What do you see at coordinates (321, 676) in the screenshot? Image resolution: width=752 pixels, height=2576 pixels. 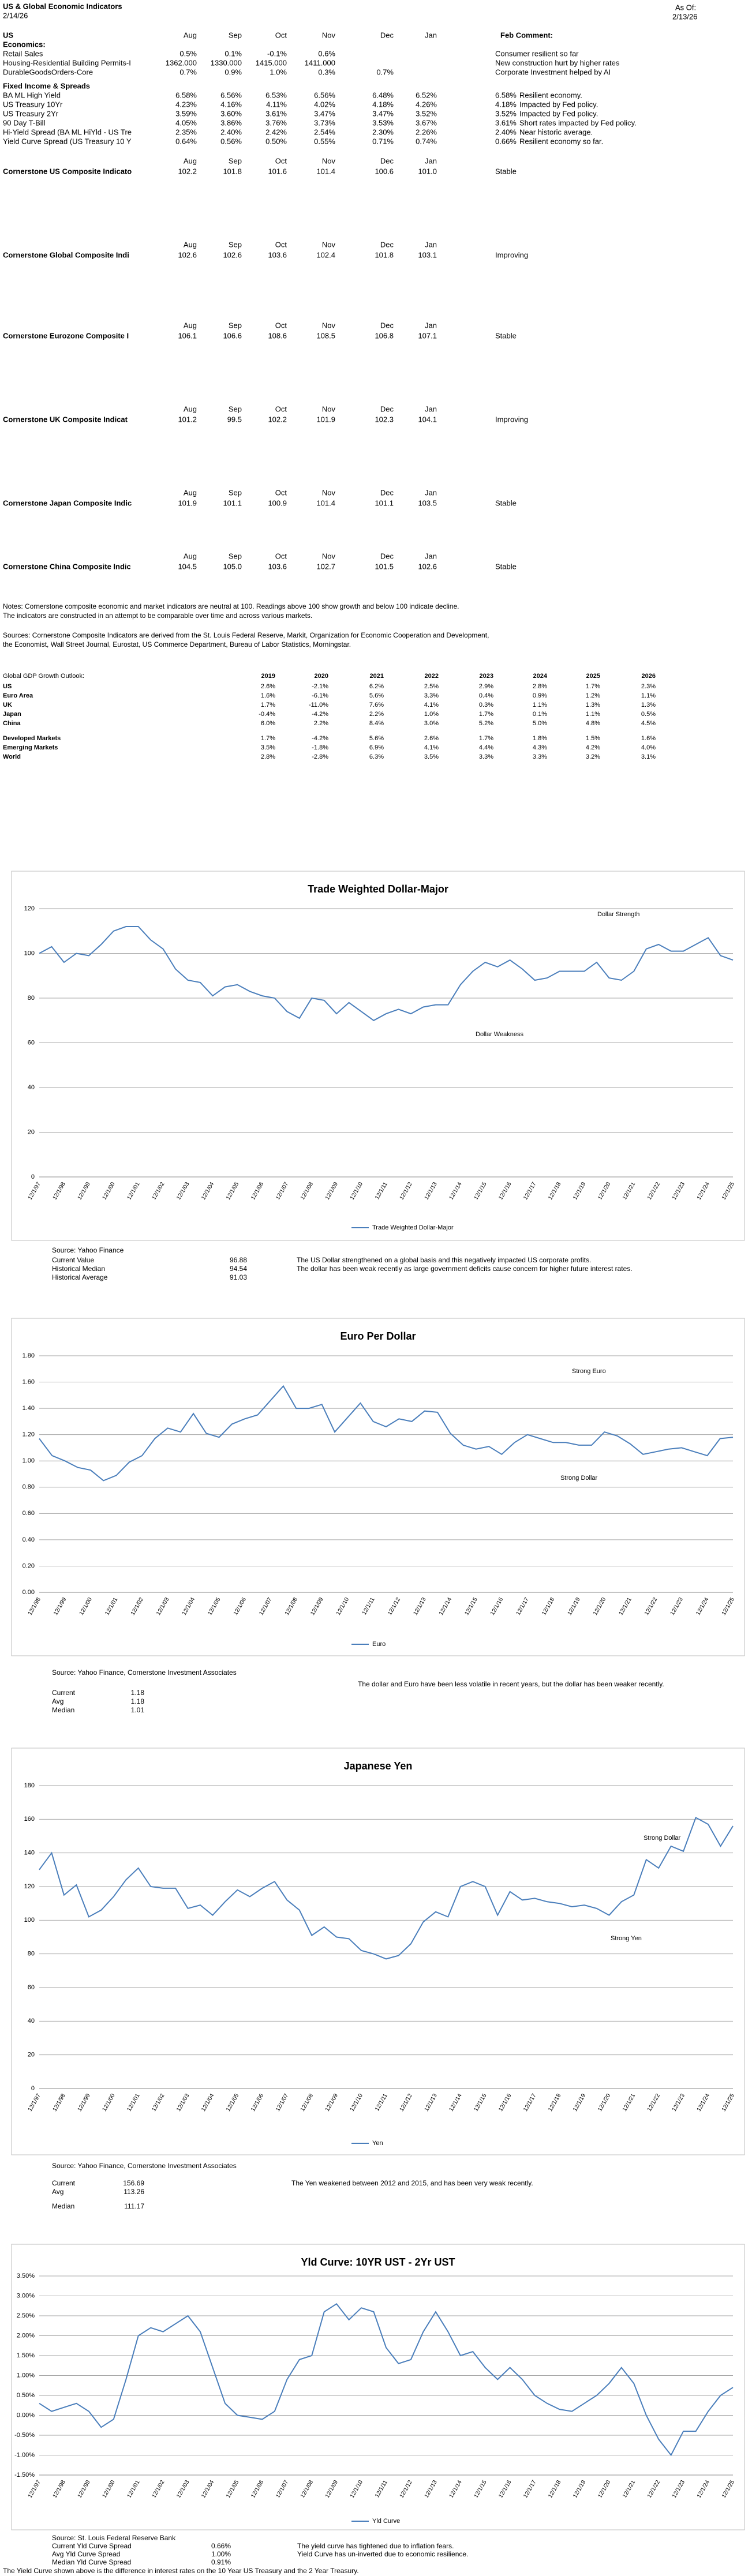 I see `column-header: 2020` at bounding box center [321, 676].